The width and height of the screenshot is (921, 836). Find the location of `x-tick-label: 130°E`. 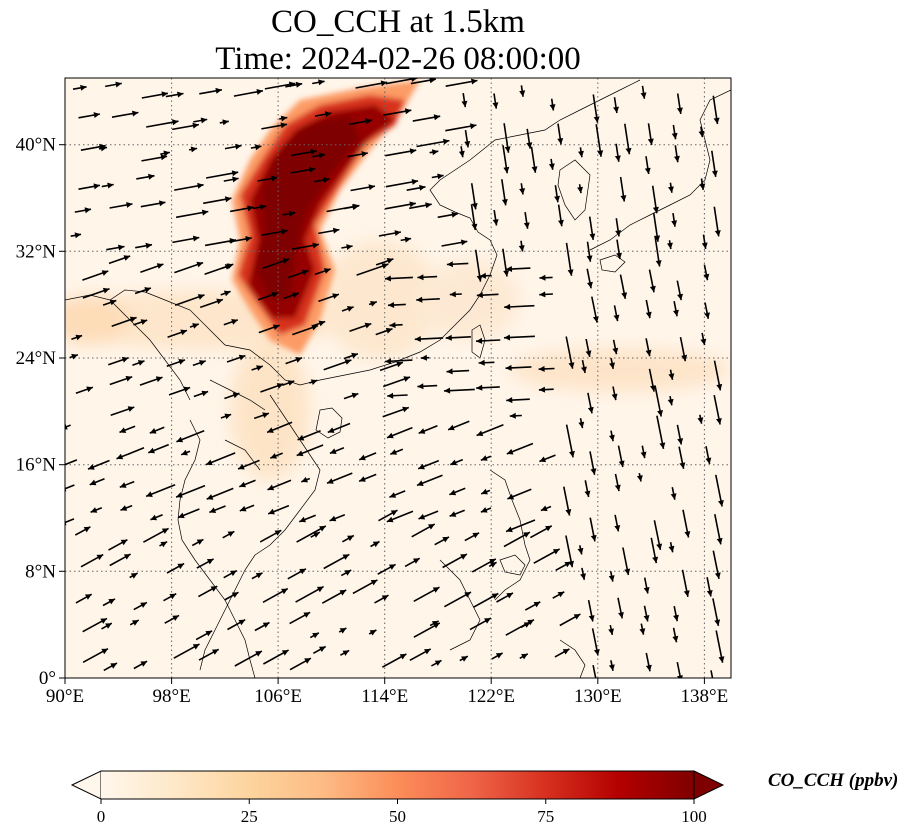

x-tick-label: 130°E is located at coordinates (598, 696).